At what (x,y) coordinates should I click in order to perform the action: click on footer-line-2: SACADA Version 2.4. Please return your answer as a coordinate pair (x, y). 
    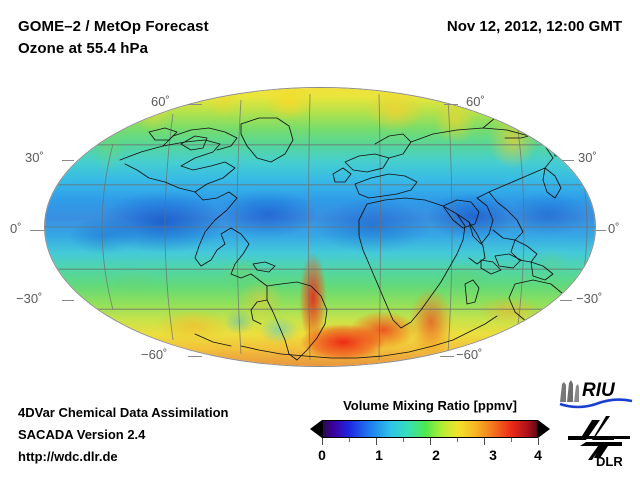
    Looking at the image, I should click on (82, 434).